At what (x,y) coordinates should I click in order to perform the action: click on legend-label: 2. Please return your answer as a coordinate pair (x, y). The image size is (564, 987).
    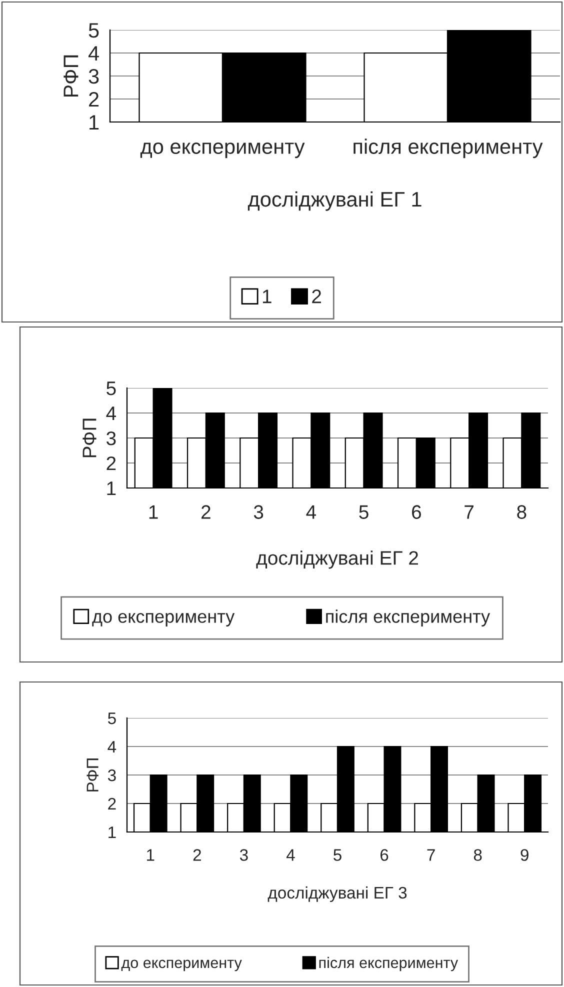
    Looking at the image, I should click on (317, 297).